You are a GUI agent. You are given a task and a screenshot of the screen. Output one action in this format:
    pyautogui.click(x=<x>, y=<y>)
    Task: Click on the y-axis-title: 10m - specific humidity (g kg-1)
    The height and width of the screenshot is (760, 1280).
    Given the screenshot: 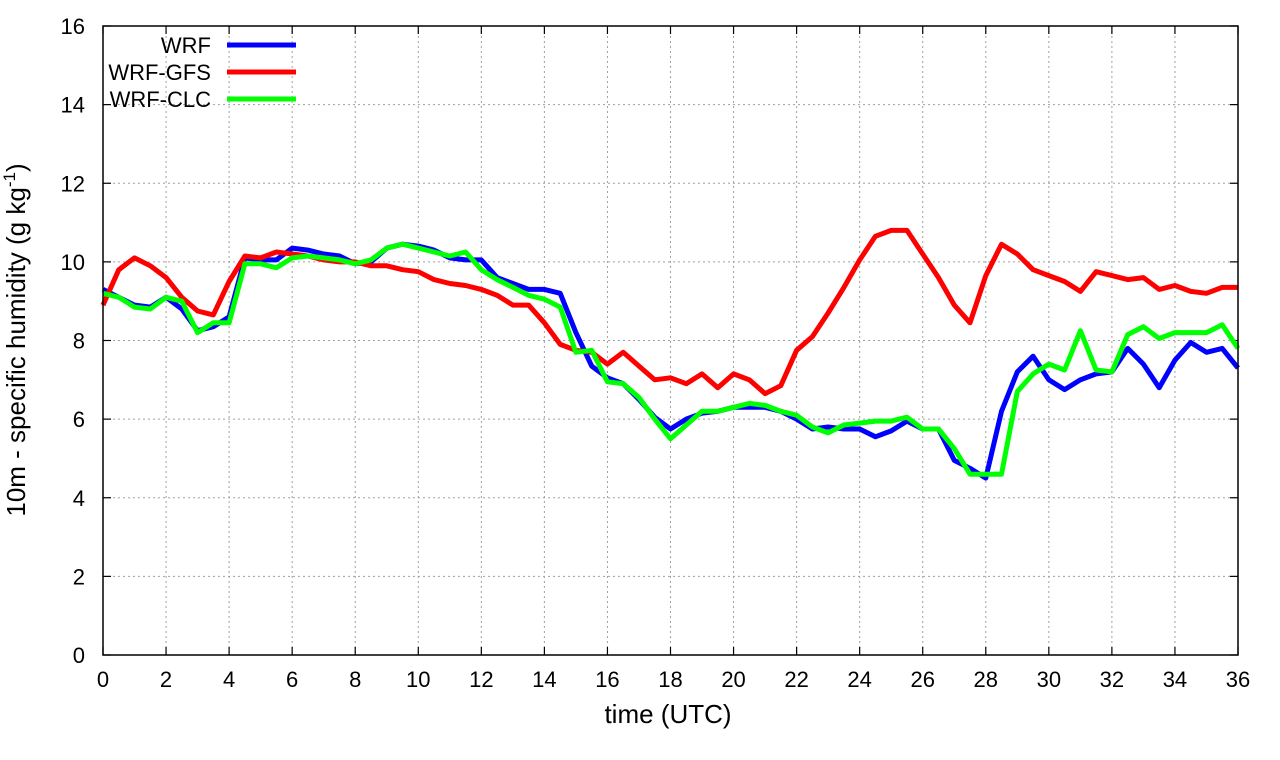 What is the action you would take?
    pyautogui.click(x=15, y=339)
    